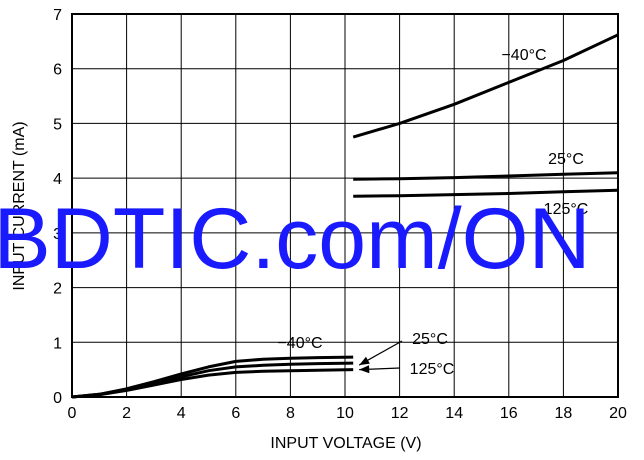 The width and height of the screenshot is (644, 460). I want to click on y-tick-label: 4, so click(57, 179).